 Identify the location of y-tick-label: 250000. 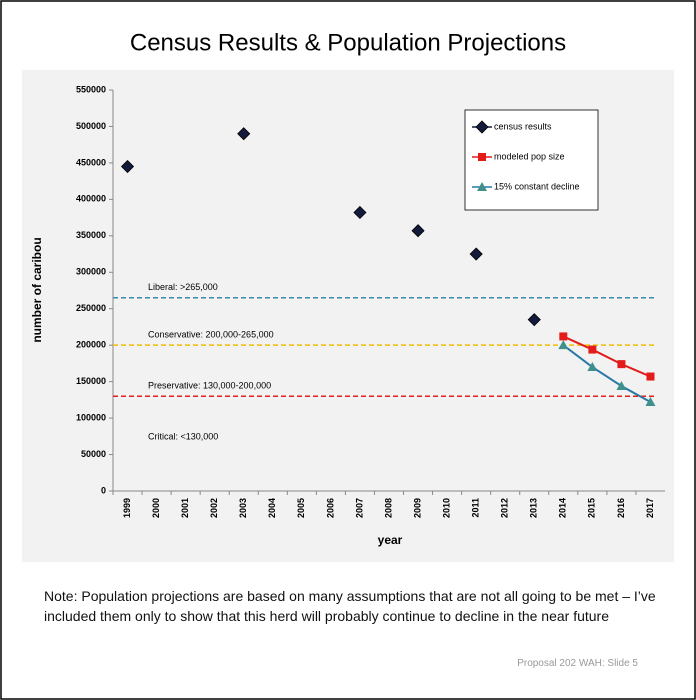
(91, 308).